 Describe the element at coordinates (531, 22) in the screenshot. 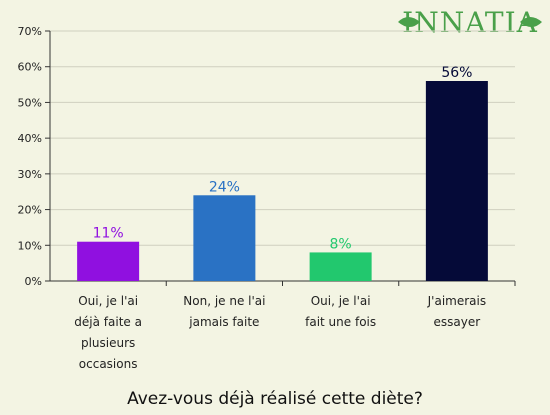

I see `leaf-right-icon` at that location.